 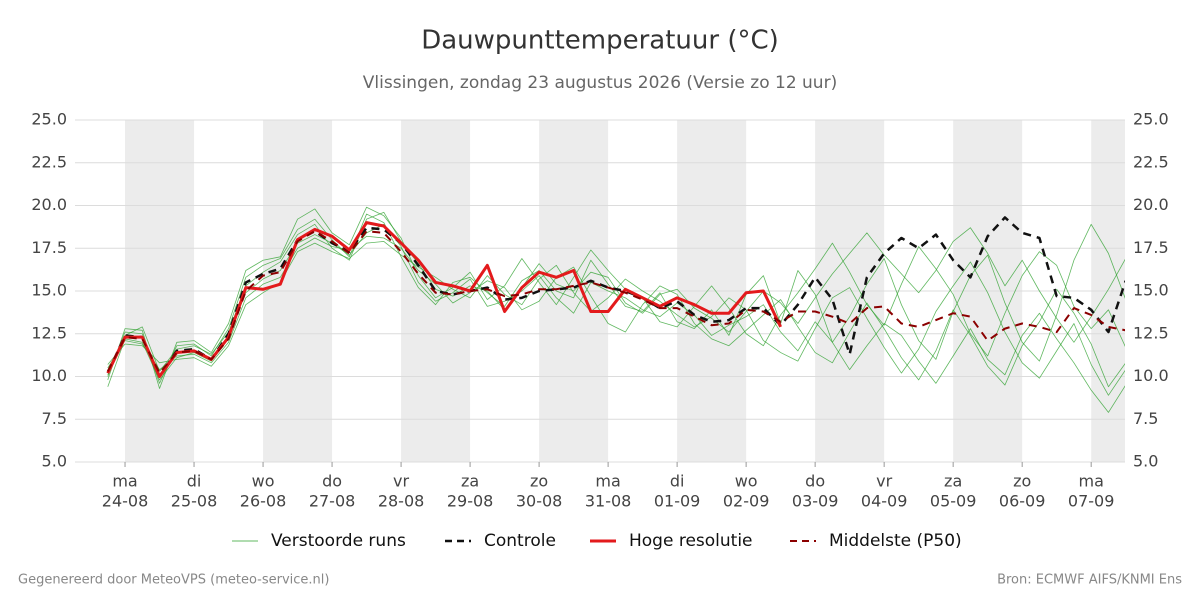 What do you see at coordinates (895, 541) in the screenshot?
I see `legend-label: Middelste (P50)` at bounding box center [895, 541].